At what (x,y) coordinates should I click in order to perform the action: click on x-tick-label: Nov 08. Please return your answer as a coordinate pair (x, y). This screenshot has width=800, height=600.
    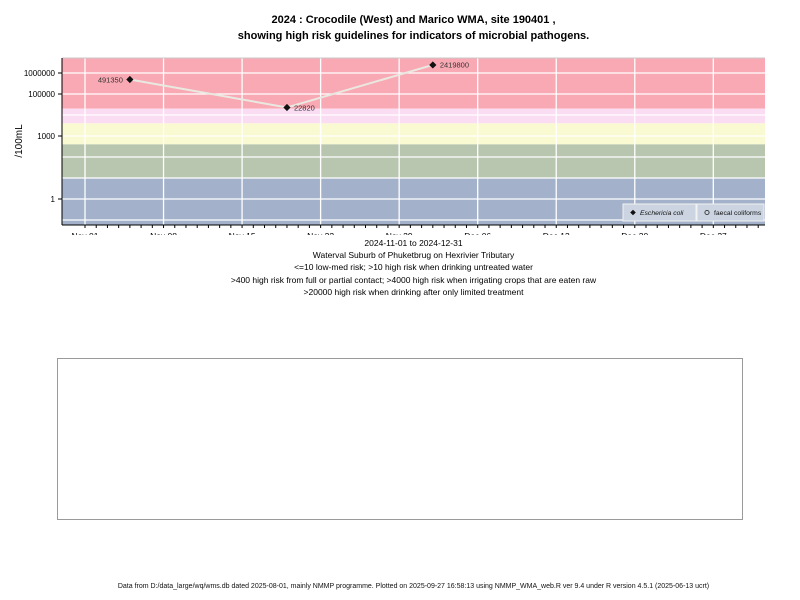
    Looking at the image, I should click on (163, 233).